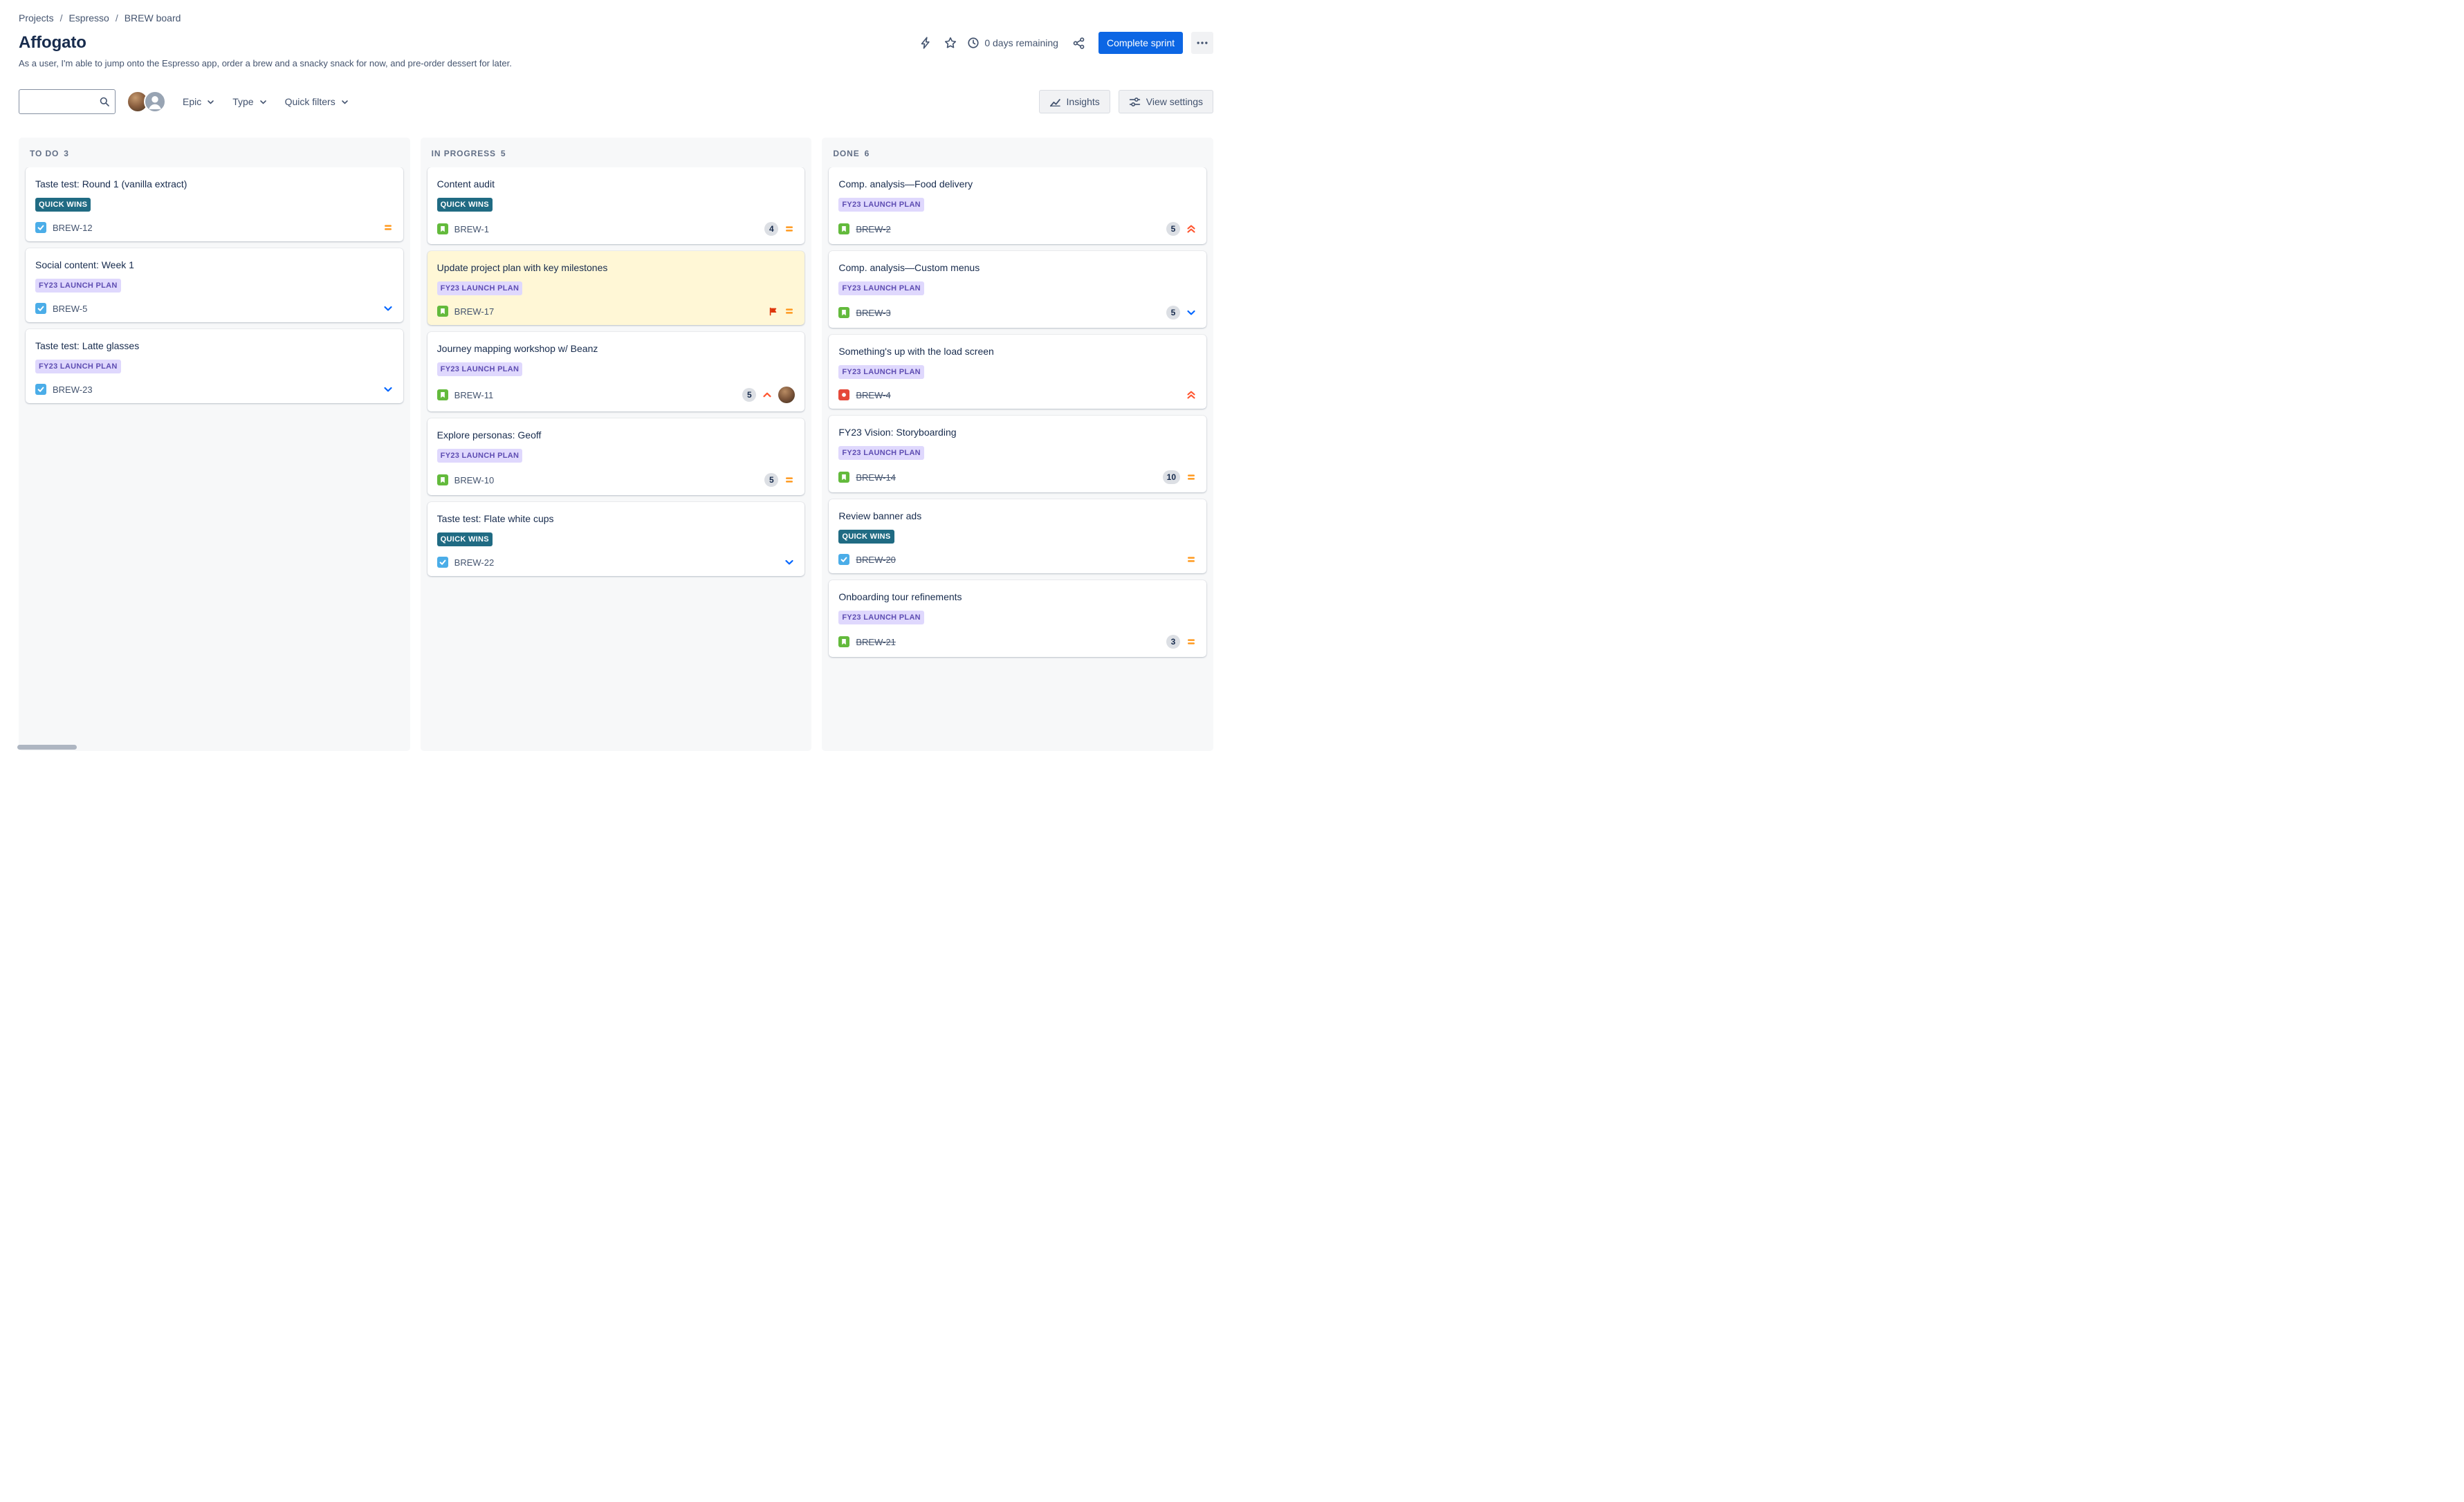 This screenshot has width=2464, height=1502. What do you see at coordinates (1083, 101) in the screenshot?
I see `insights-label: Insights` at bounding box center [1083, 101].